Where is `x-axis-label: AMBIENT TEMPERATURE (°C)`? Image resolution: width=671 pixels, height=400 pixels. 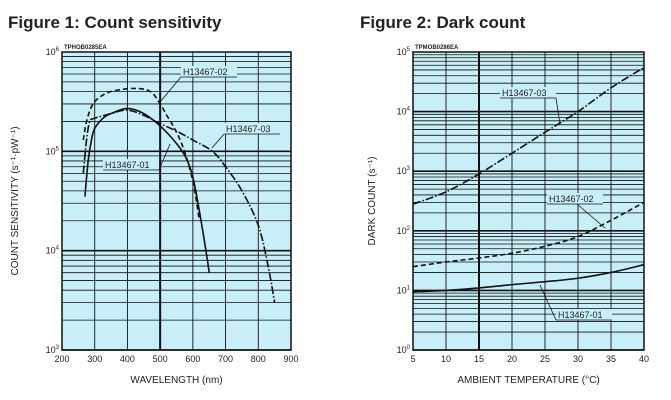 x-axis-label: AMBIENT TEMPERATURE (°C) is located at coordinates (528, 380).